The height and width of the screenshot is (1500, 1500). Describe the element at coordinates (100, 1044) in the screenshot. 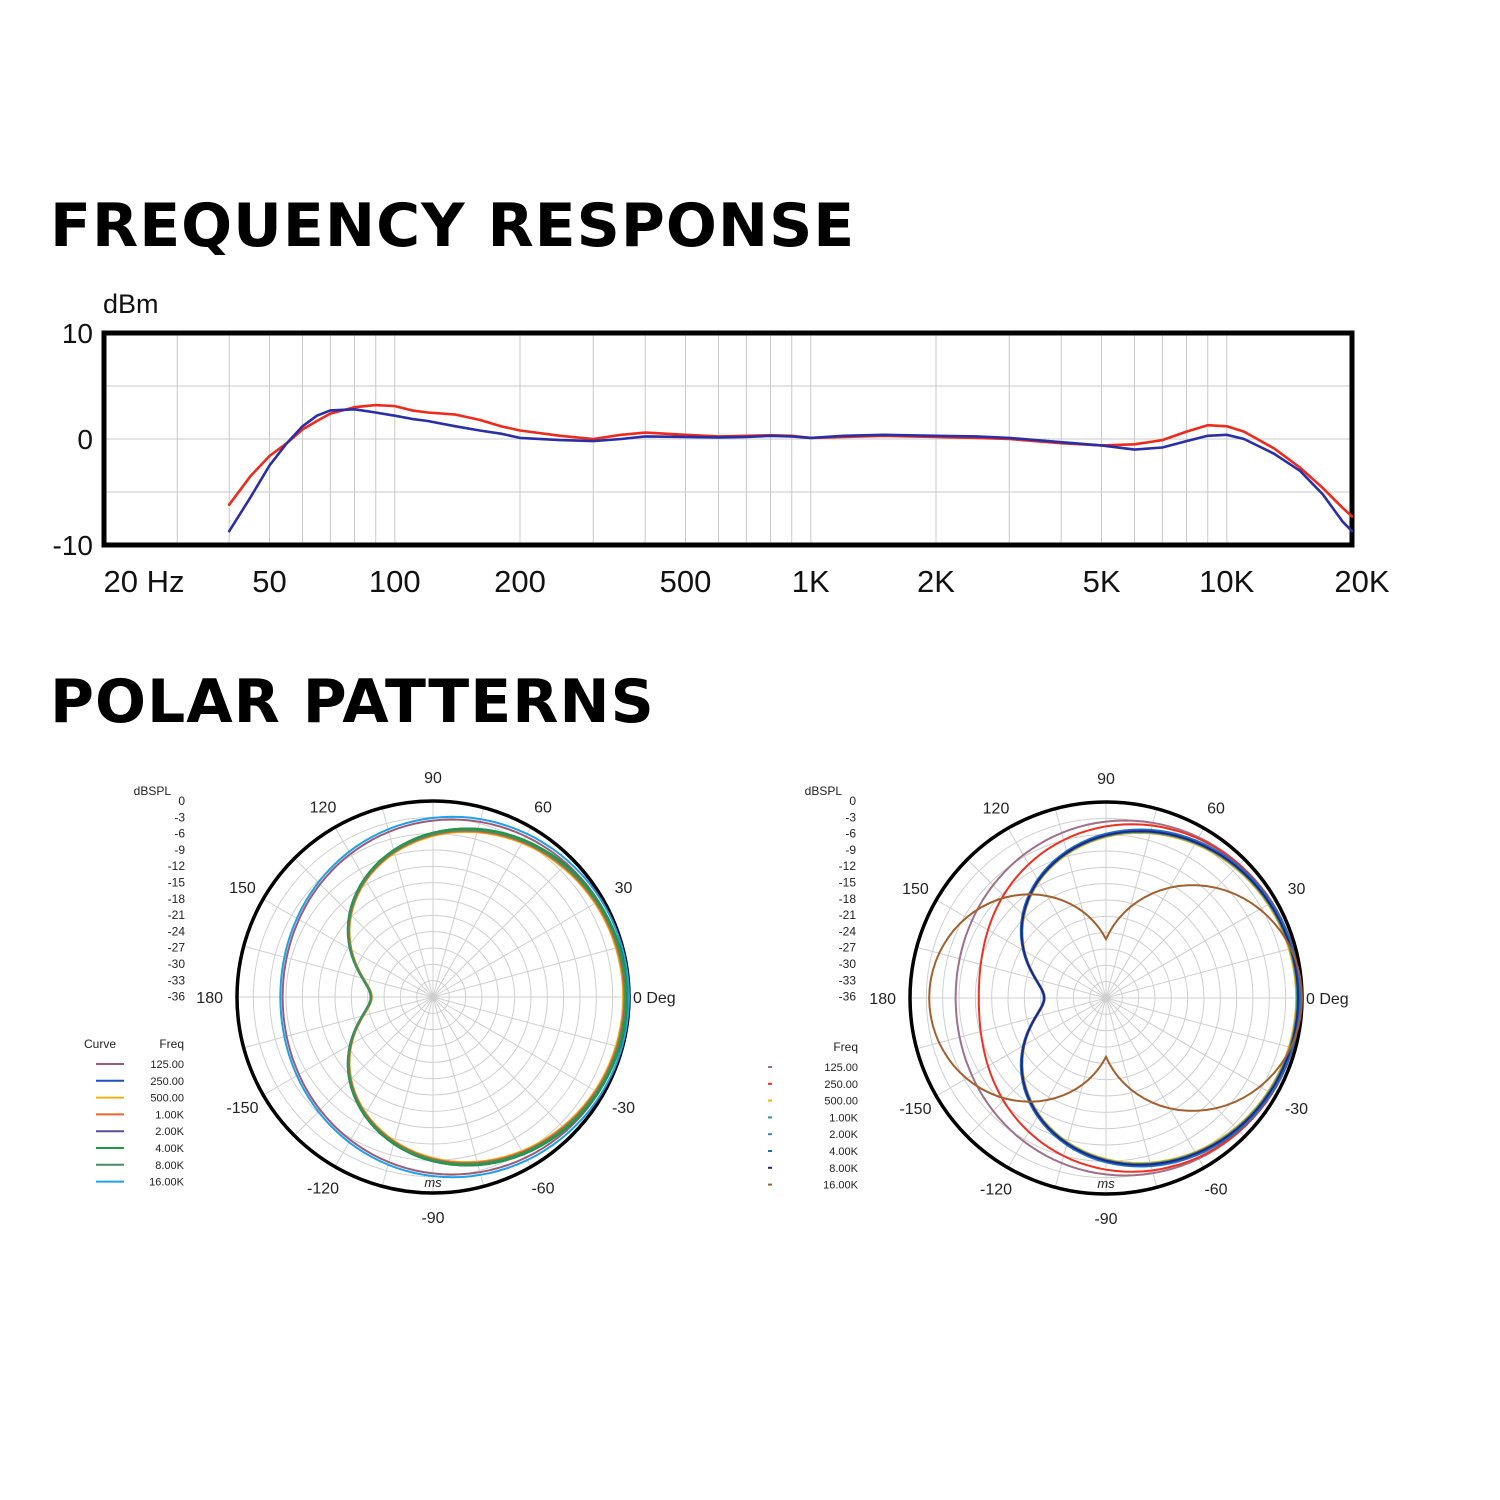

I see `polar-legend-header-curve: Curve` at that location.